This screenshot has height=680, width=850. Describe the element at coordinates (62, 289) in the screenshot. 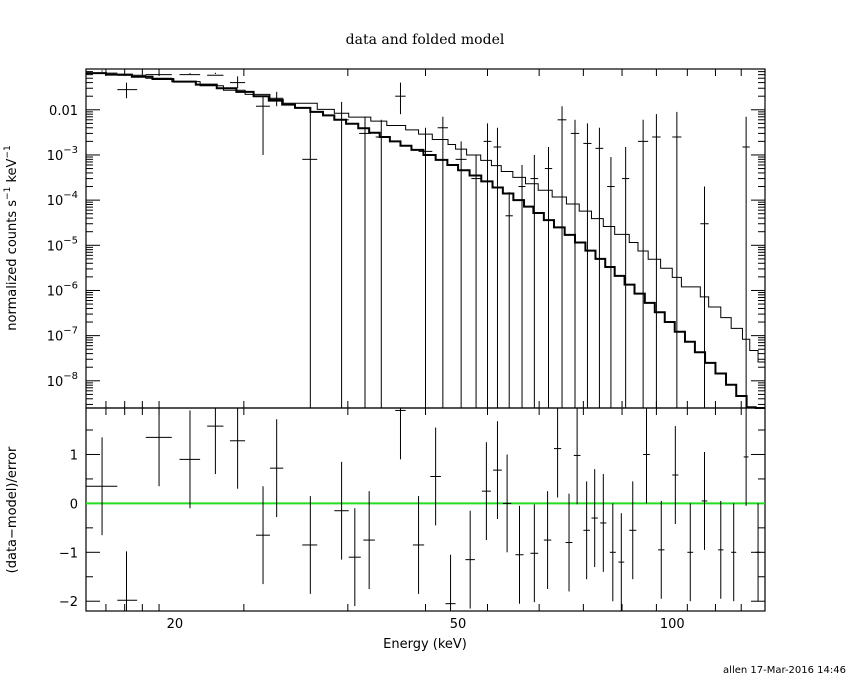

I see `y-tick-label: 10⁻⁶` at that location.